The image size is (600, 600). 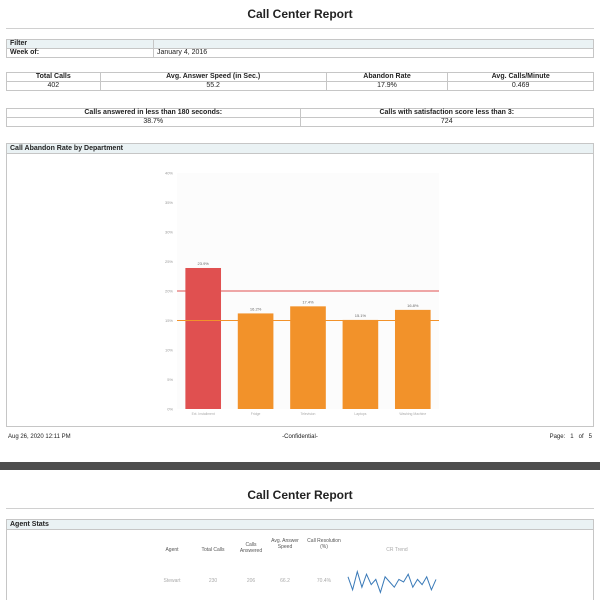 I want to click on x-tick-label: Washing Machine, so click(x=412, y=414).